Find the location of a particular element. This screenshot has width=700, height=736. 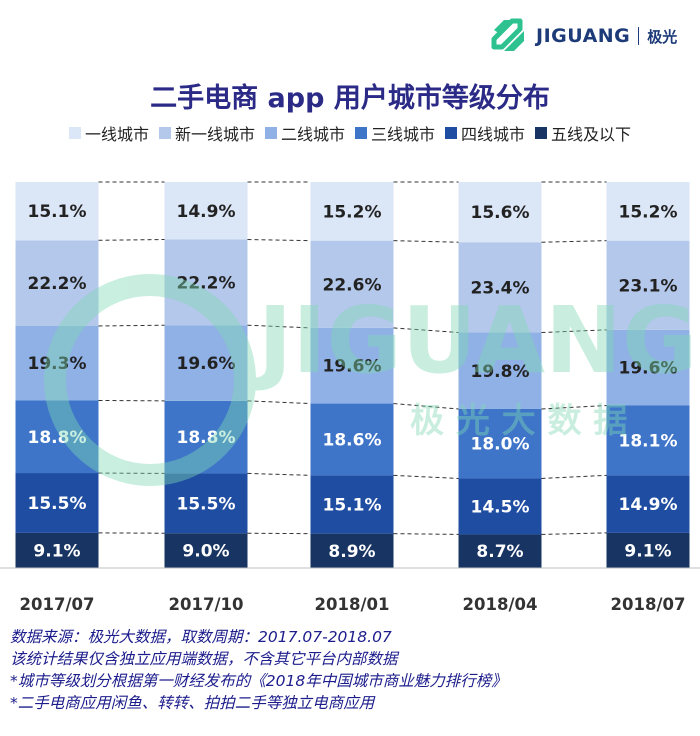

bar-data-label: 8.9% is located at coordinates (351, 552).